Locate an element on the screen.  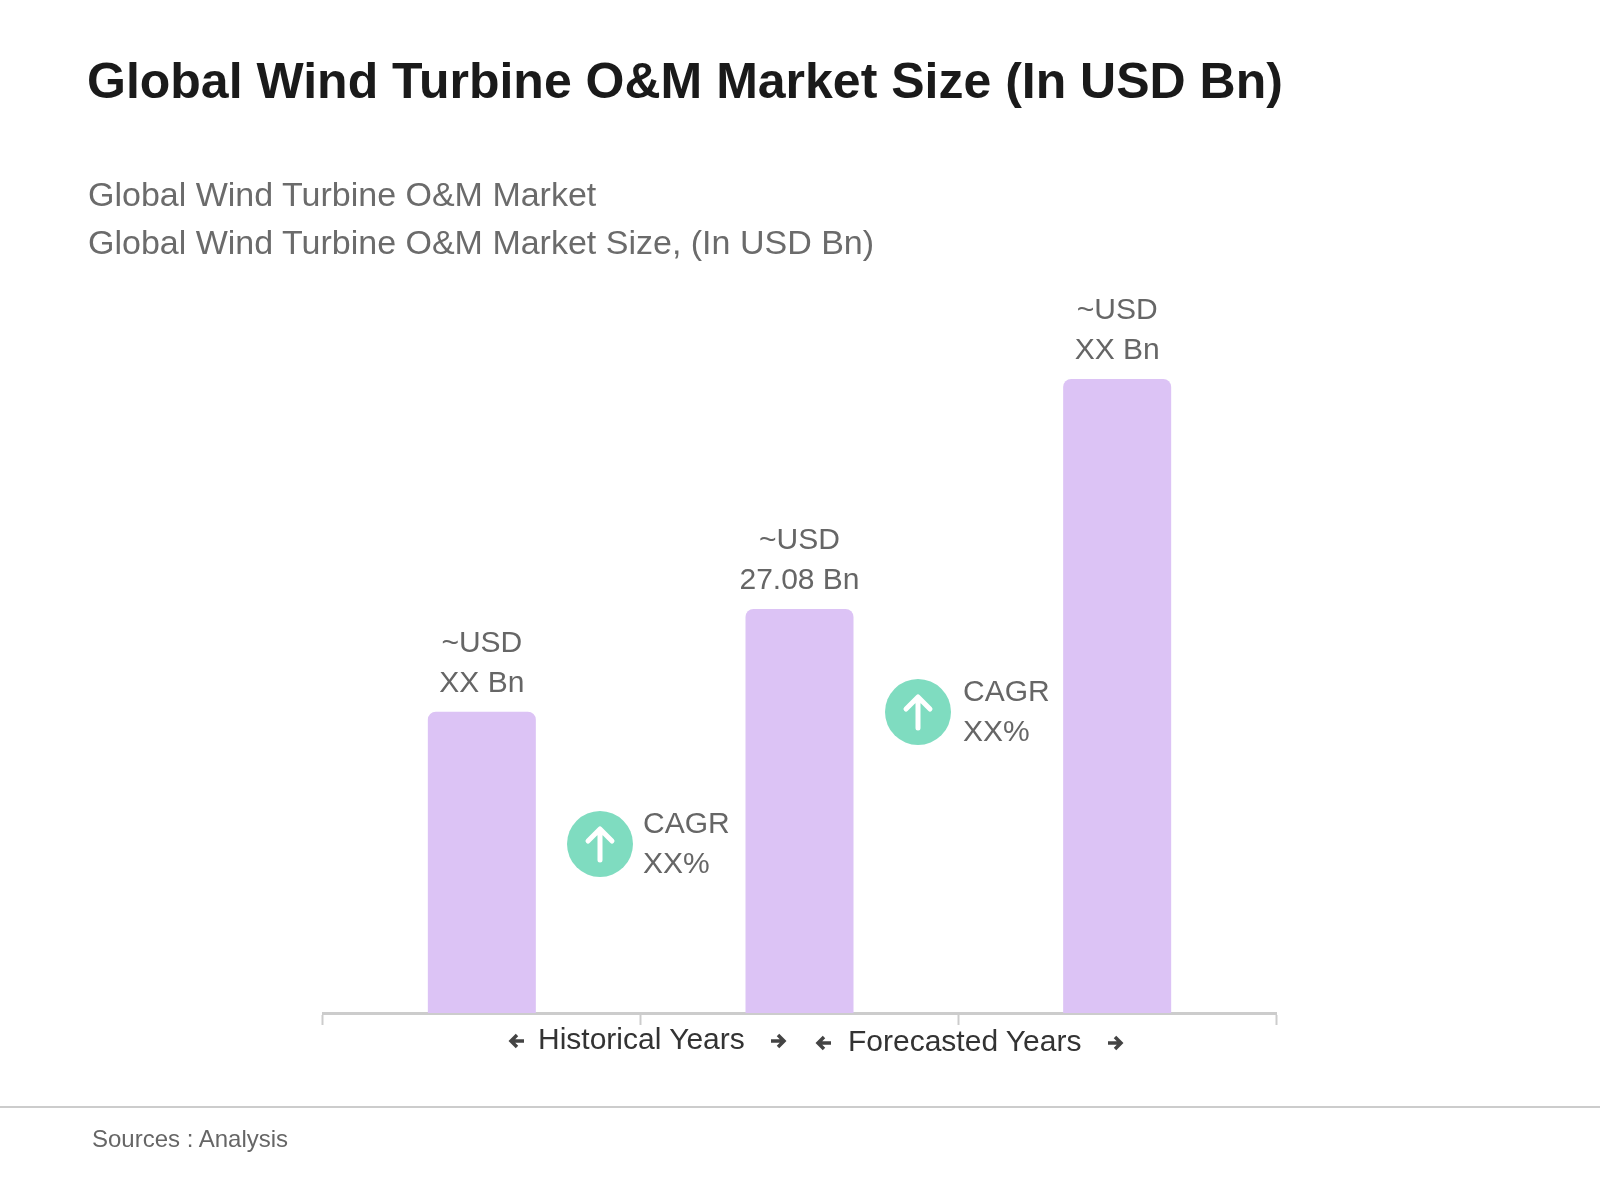
text: Forecasted Years is located at coordinates (965, 1041).